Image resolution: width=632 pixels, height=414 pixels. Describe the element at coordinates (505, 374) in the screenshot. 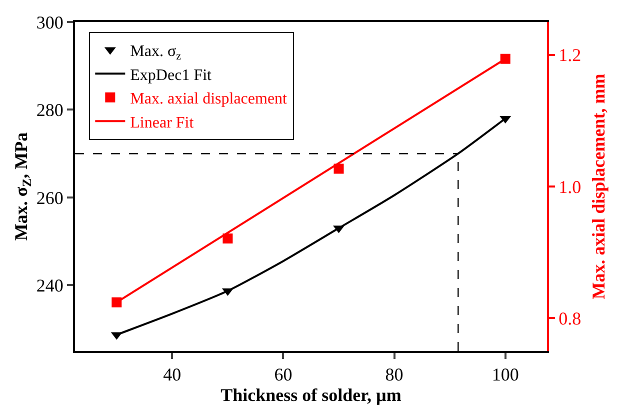

I see `x-tick-label: 100` at that location.